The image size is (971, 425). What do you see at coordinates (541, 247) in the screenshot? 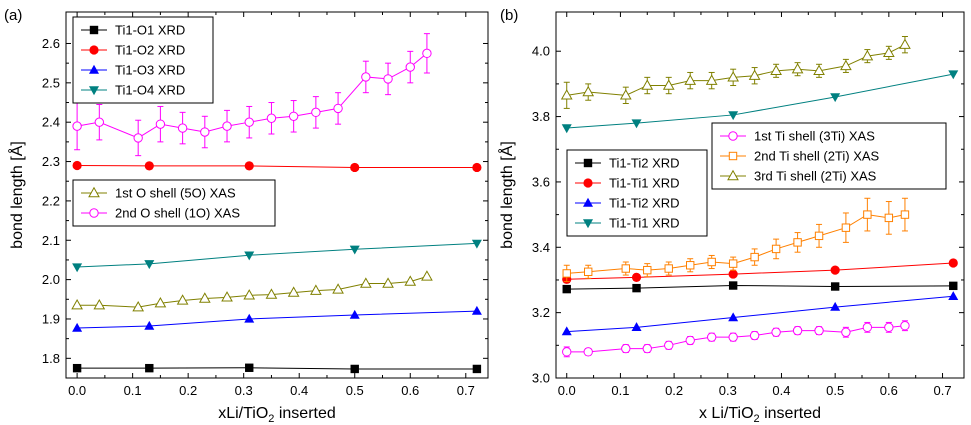
I see `y-tick-label: 3.4` at bounding box center [541, 247].